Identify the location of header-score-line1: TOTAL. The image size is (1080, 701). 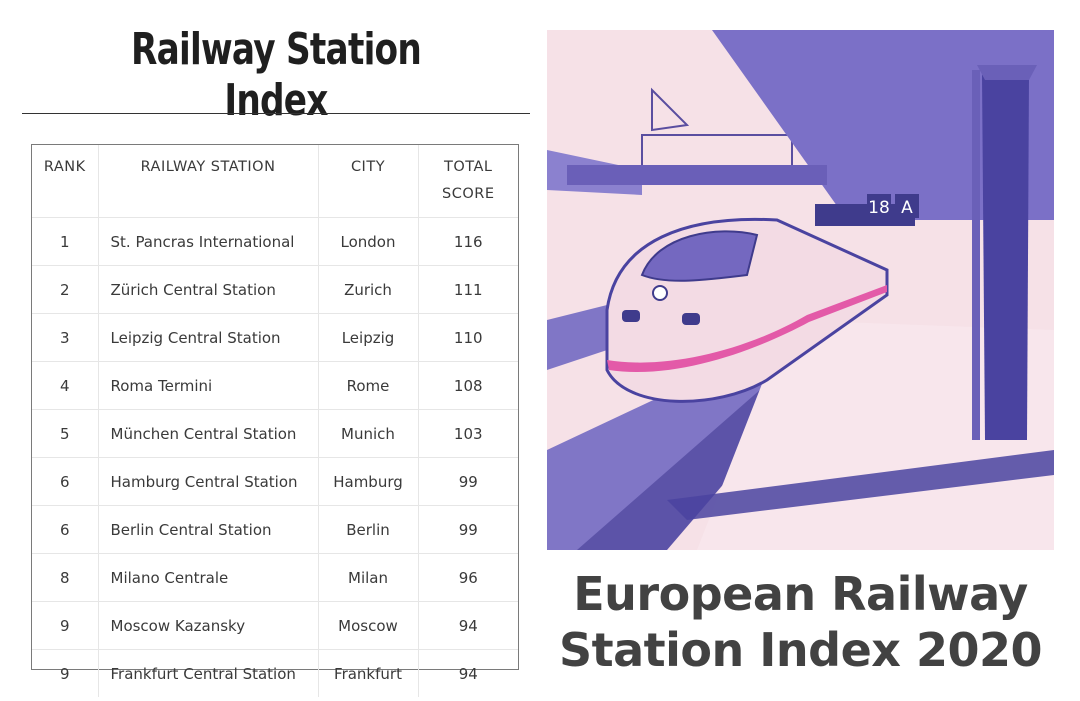
(468, 167).